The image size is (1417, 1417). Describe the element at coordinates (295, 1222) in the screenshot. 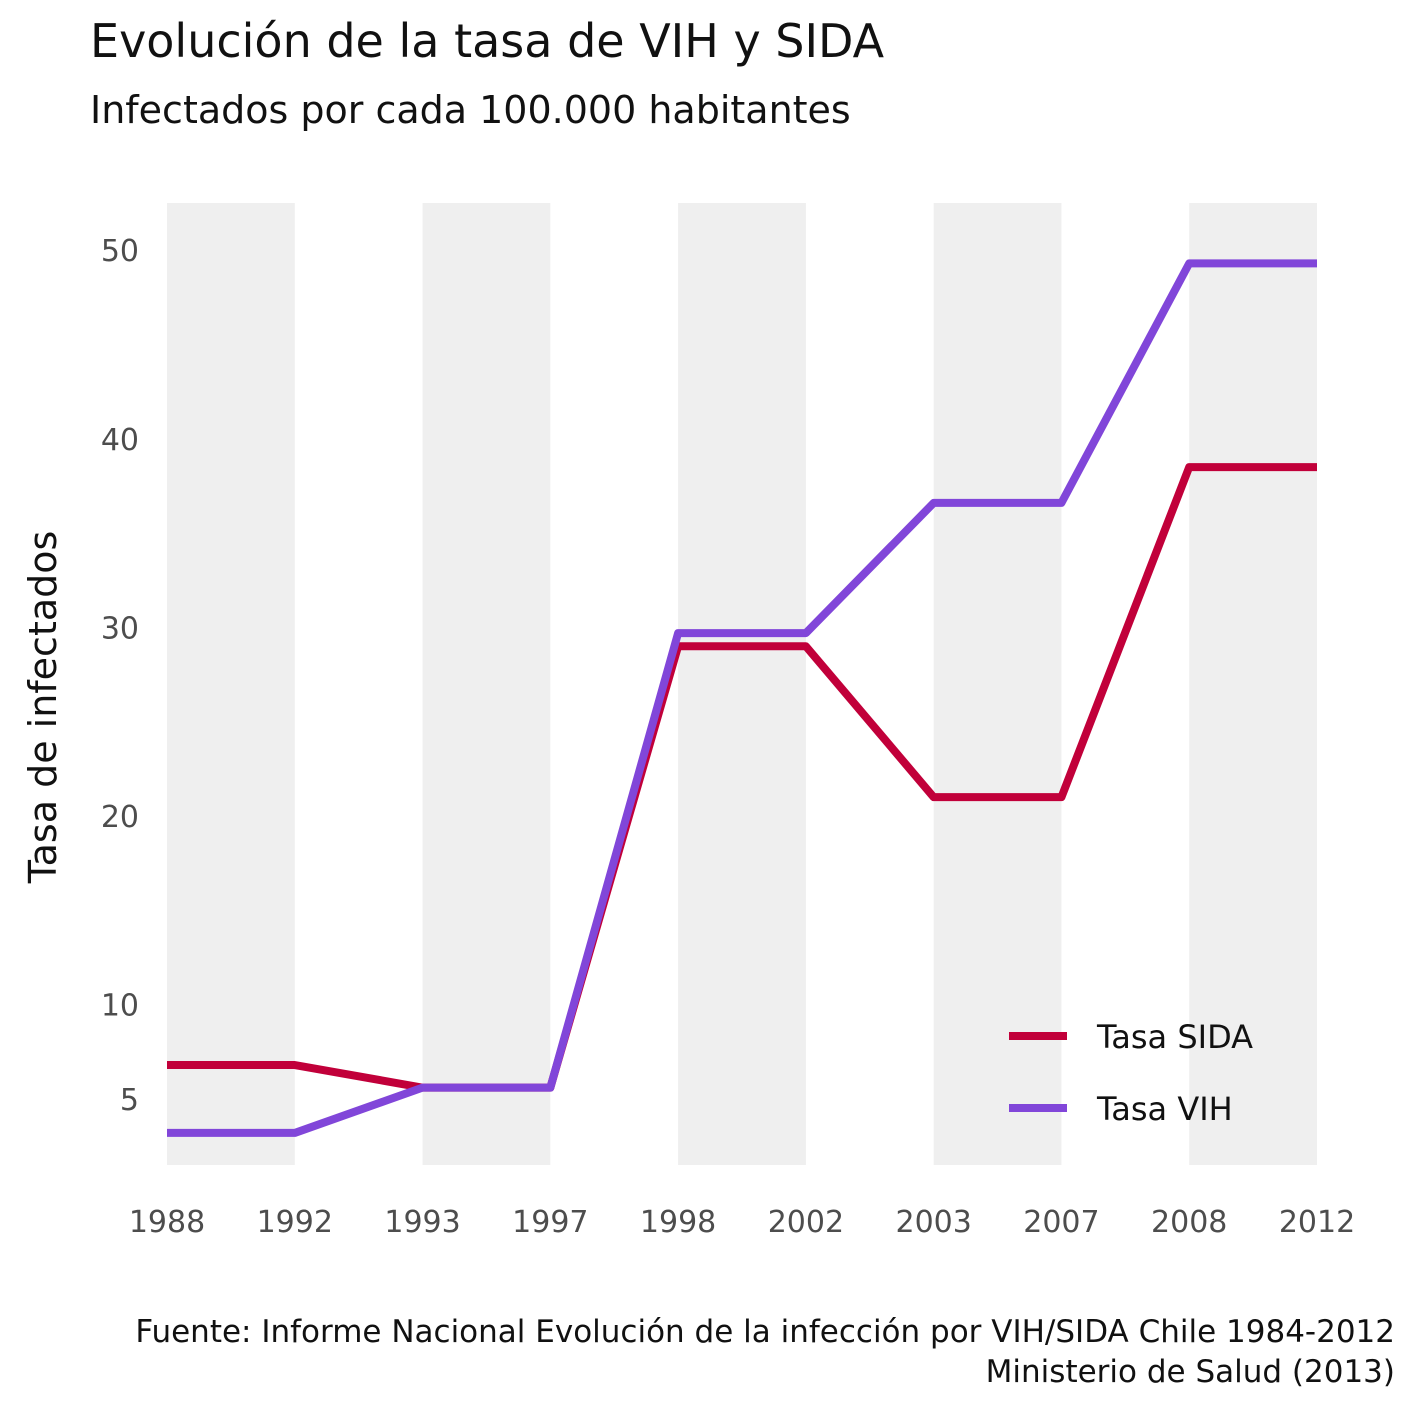

I see `x-tick-label: 1992` at that location.